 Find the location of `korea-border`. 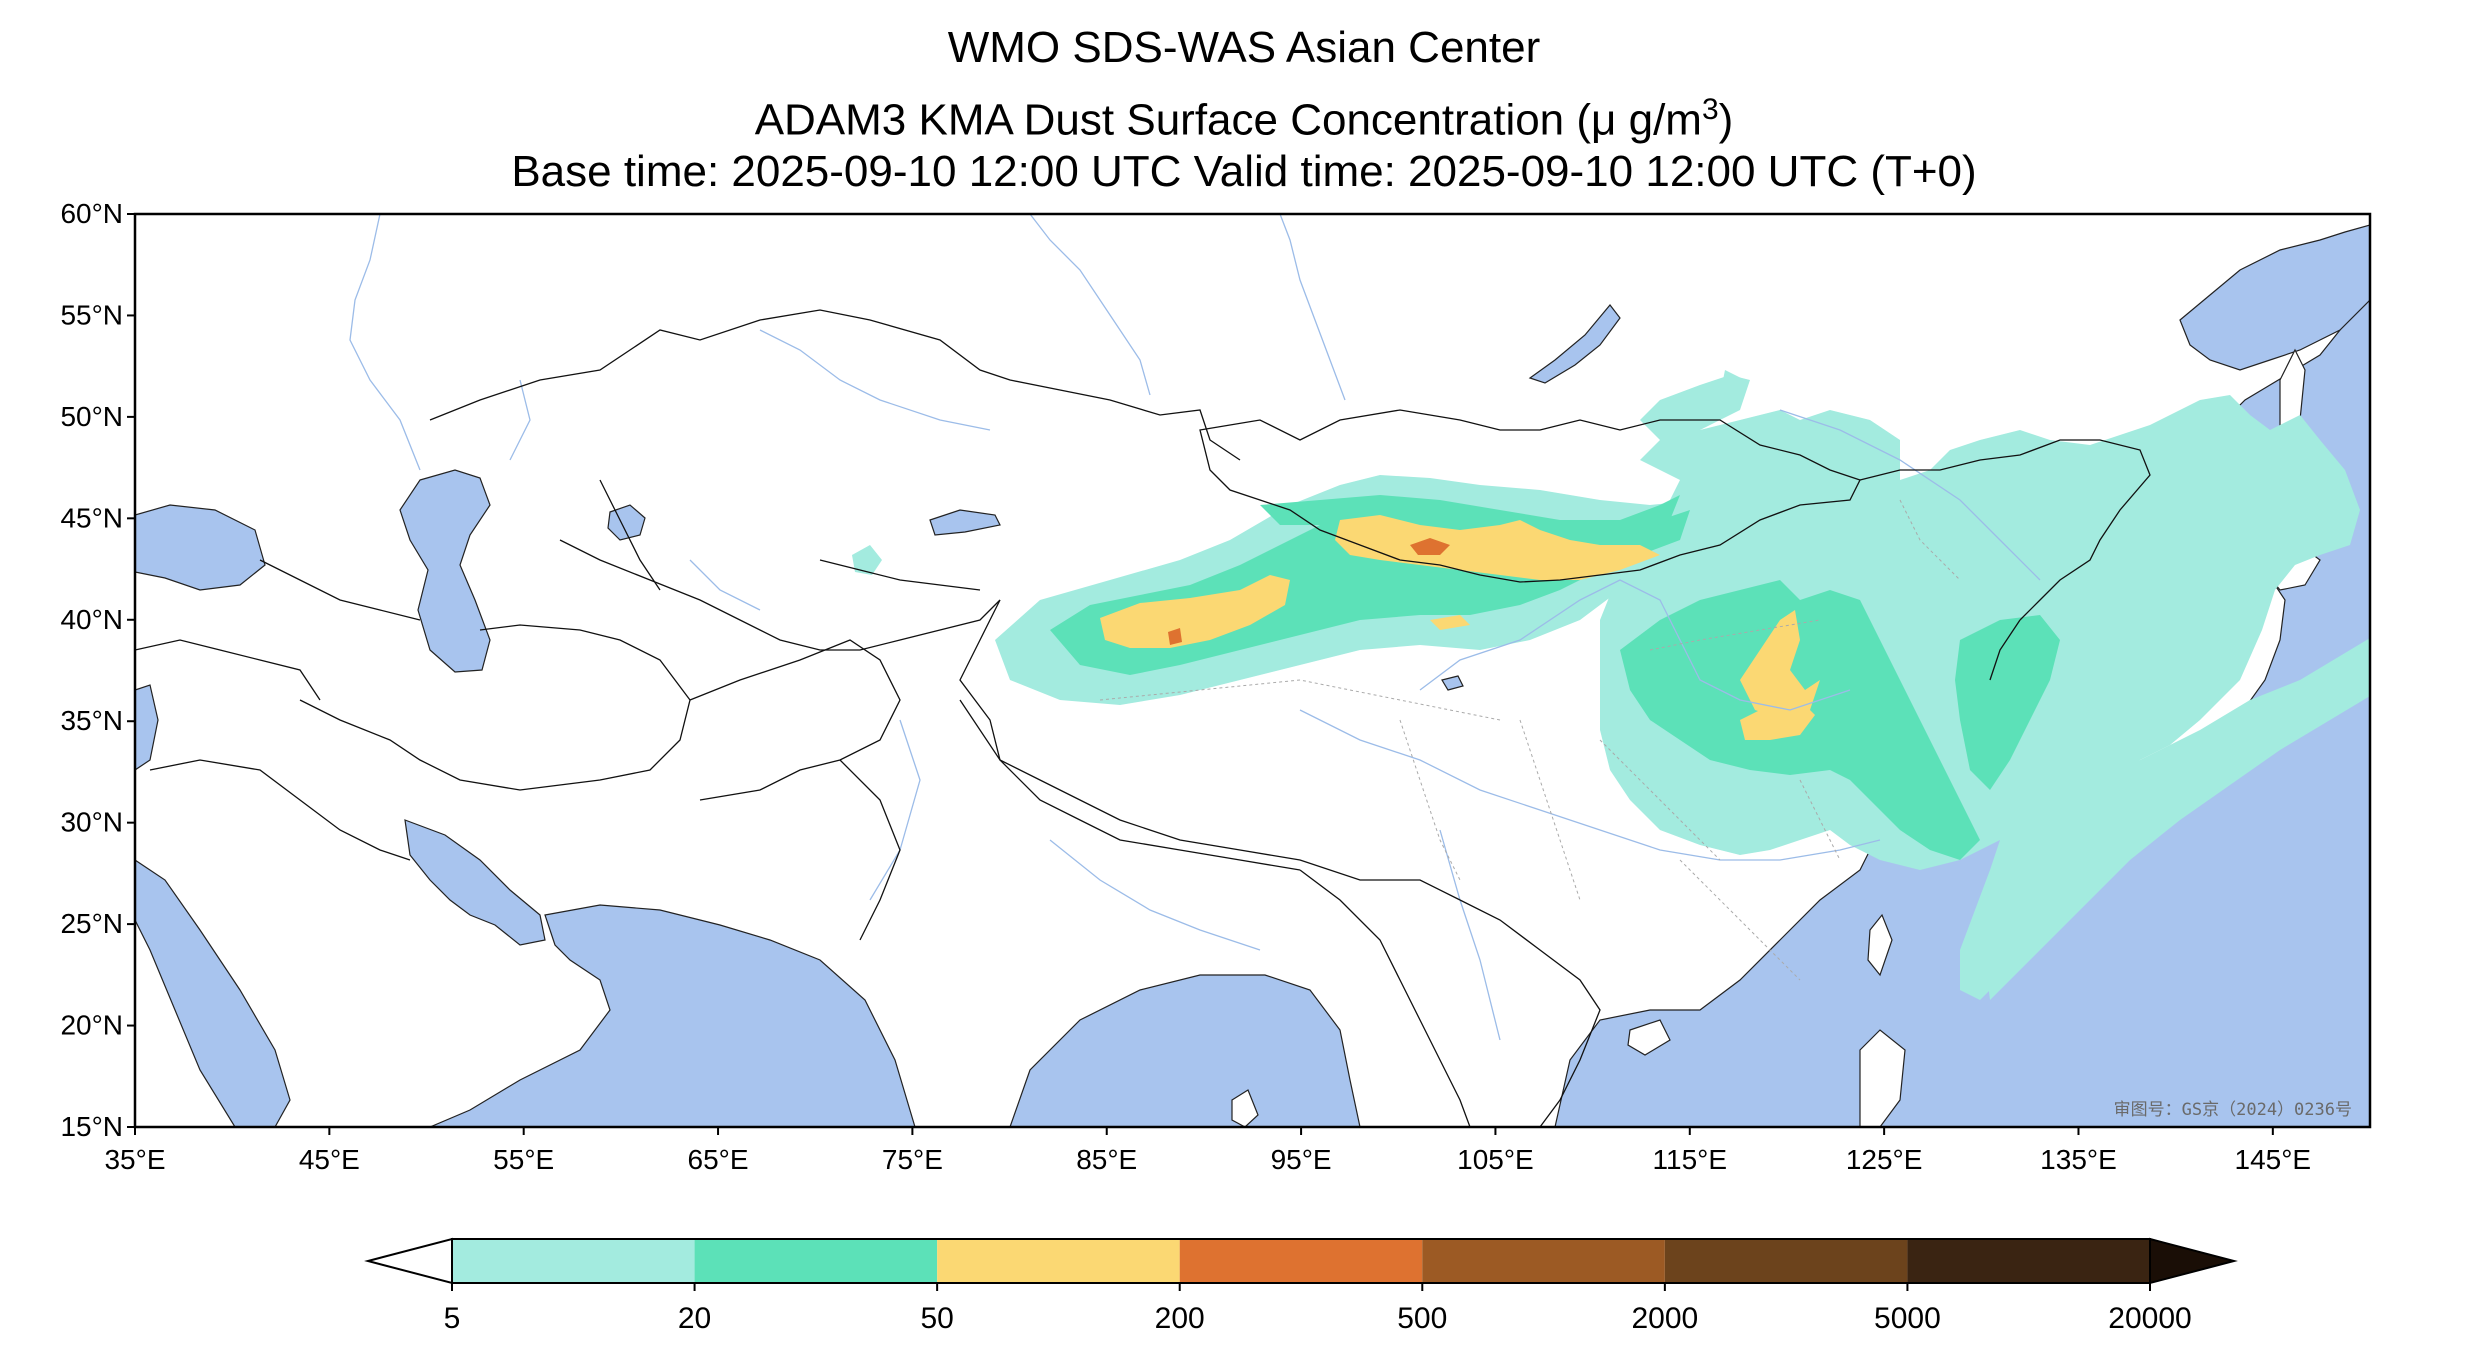

korea-border is located at coordinates (2005, 650).